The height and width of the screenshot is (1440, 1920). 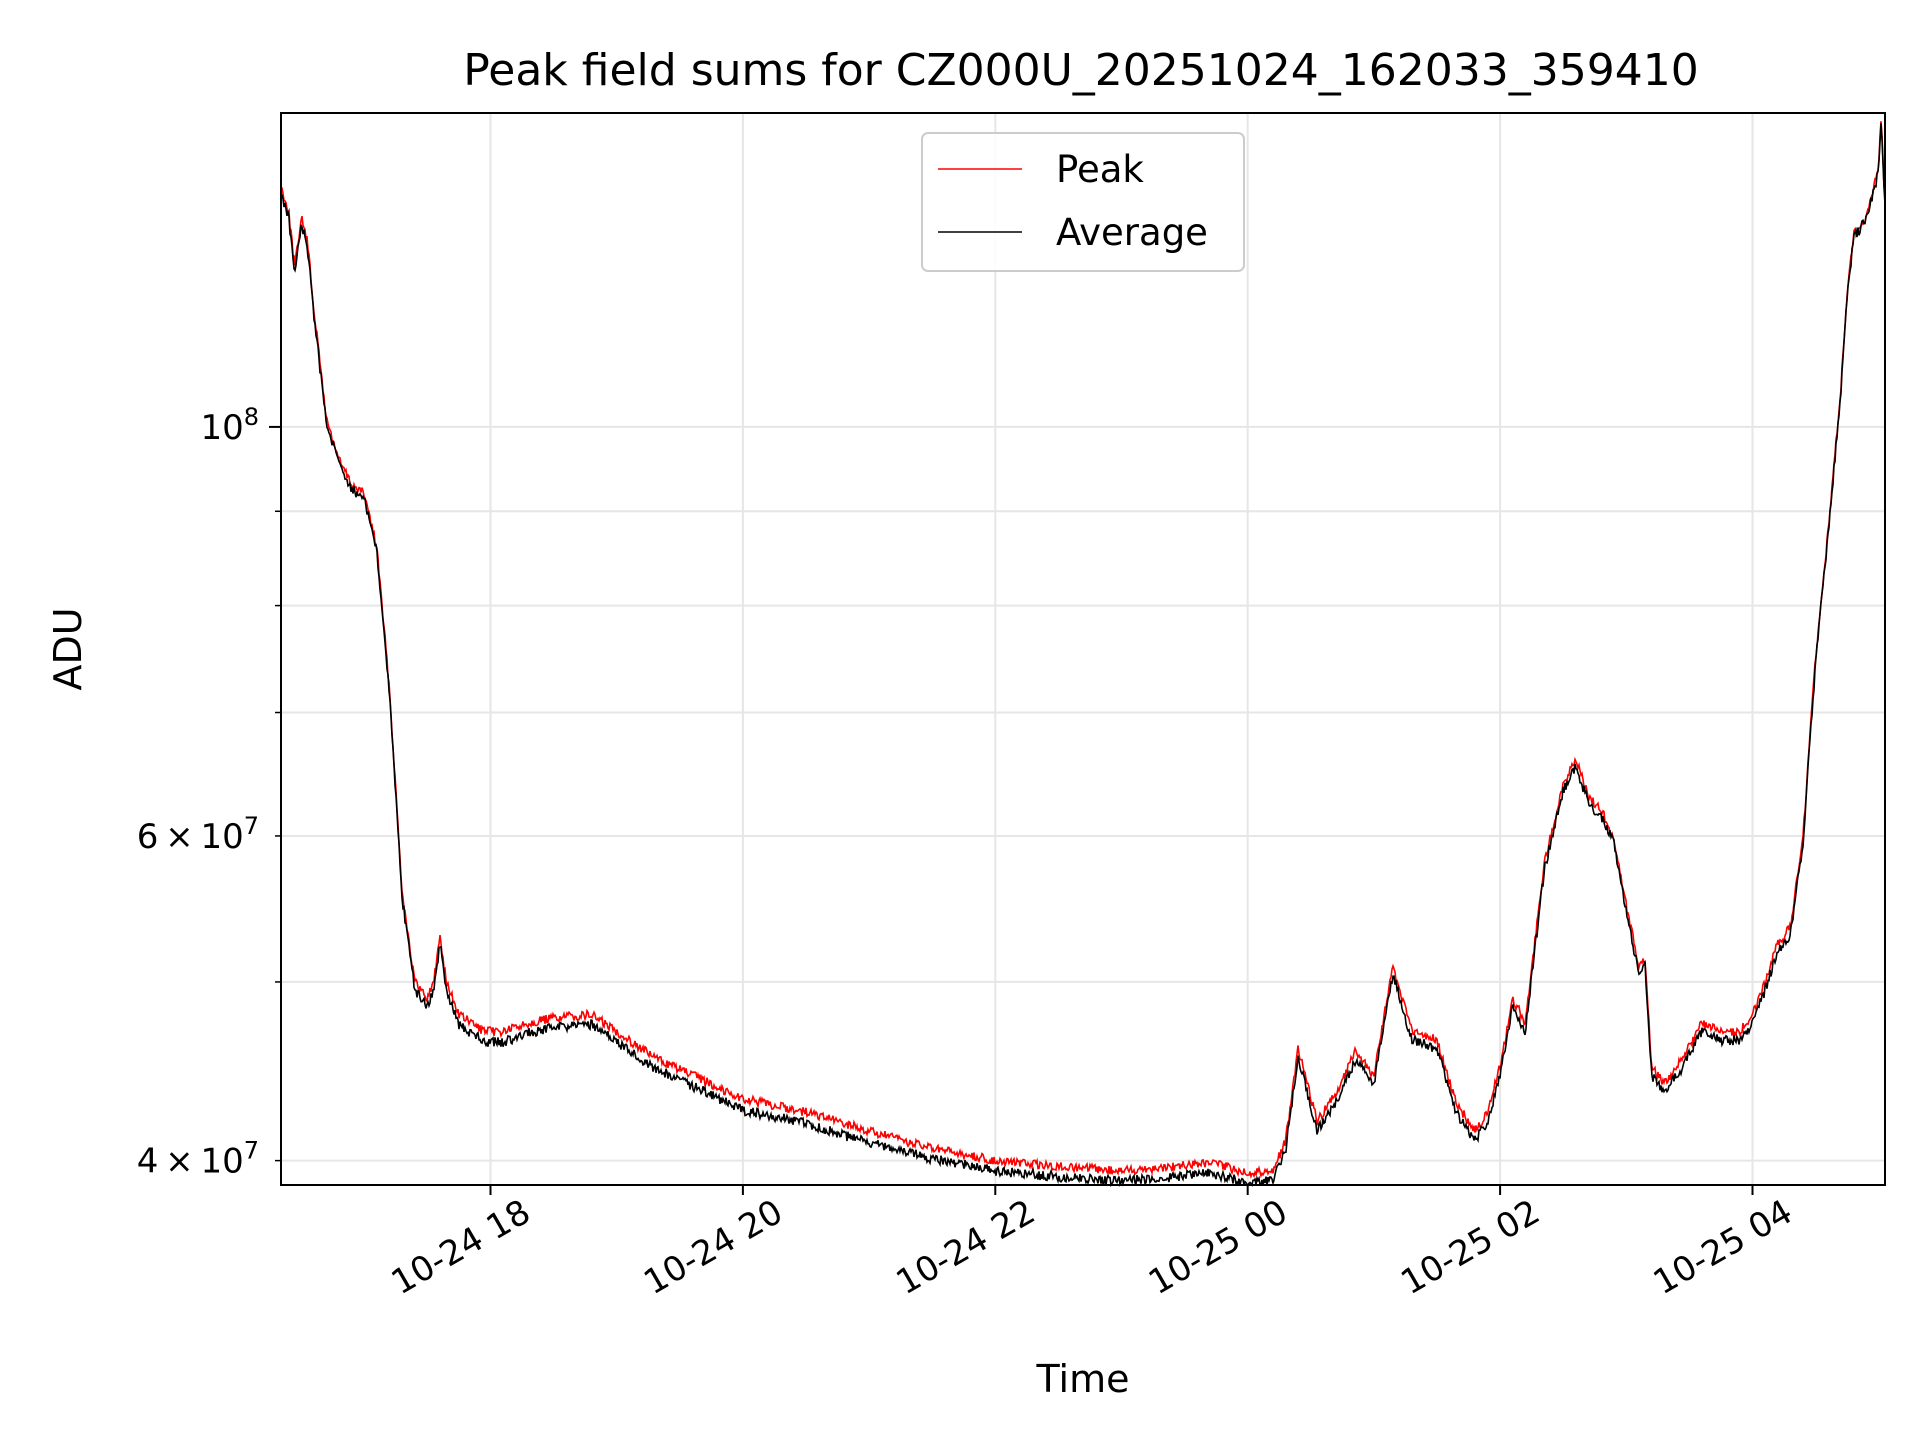 What do you see at coordinates (68, 648) in the screenshot?
I see `y-axis-label: ADU` at bounding box center [68, 648].